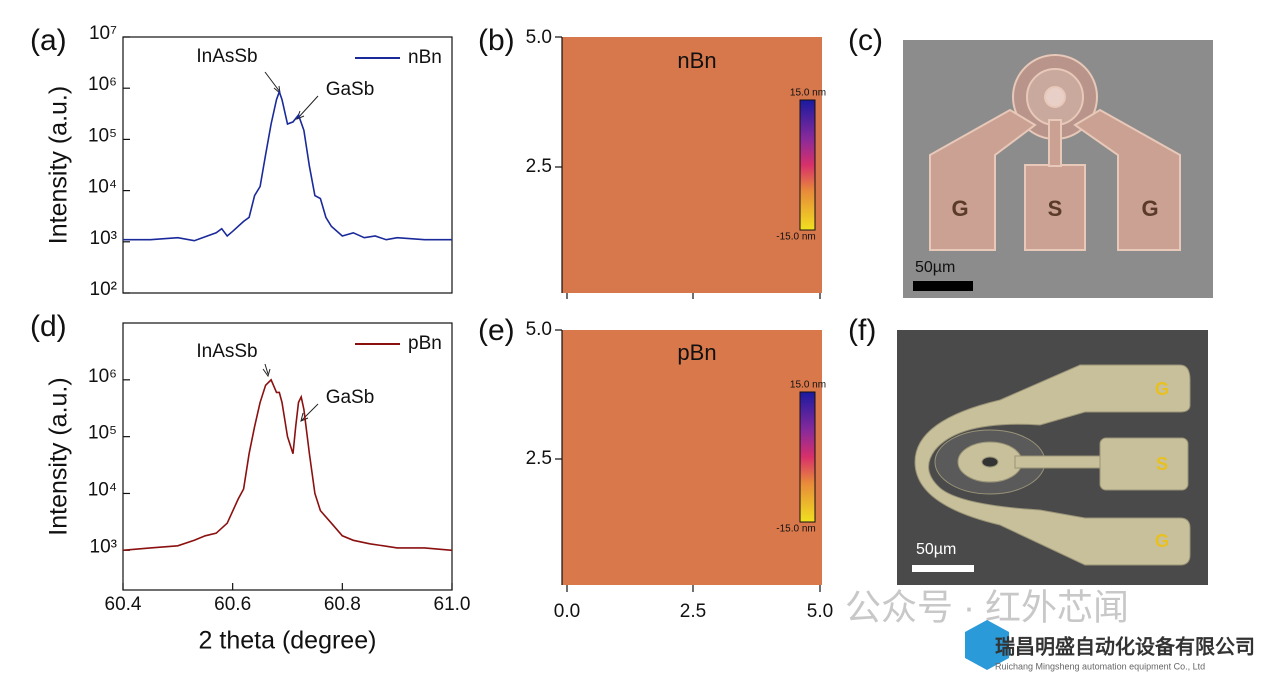  I want to click on legend-label: pBn, so click(425, 343).